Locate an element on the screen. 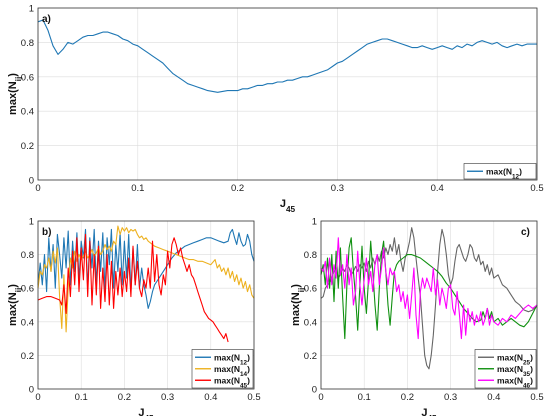 The height and width of the screenshot is (416, 550). legend-box is located at coordinates (500, 171).